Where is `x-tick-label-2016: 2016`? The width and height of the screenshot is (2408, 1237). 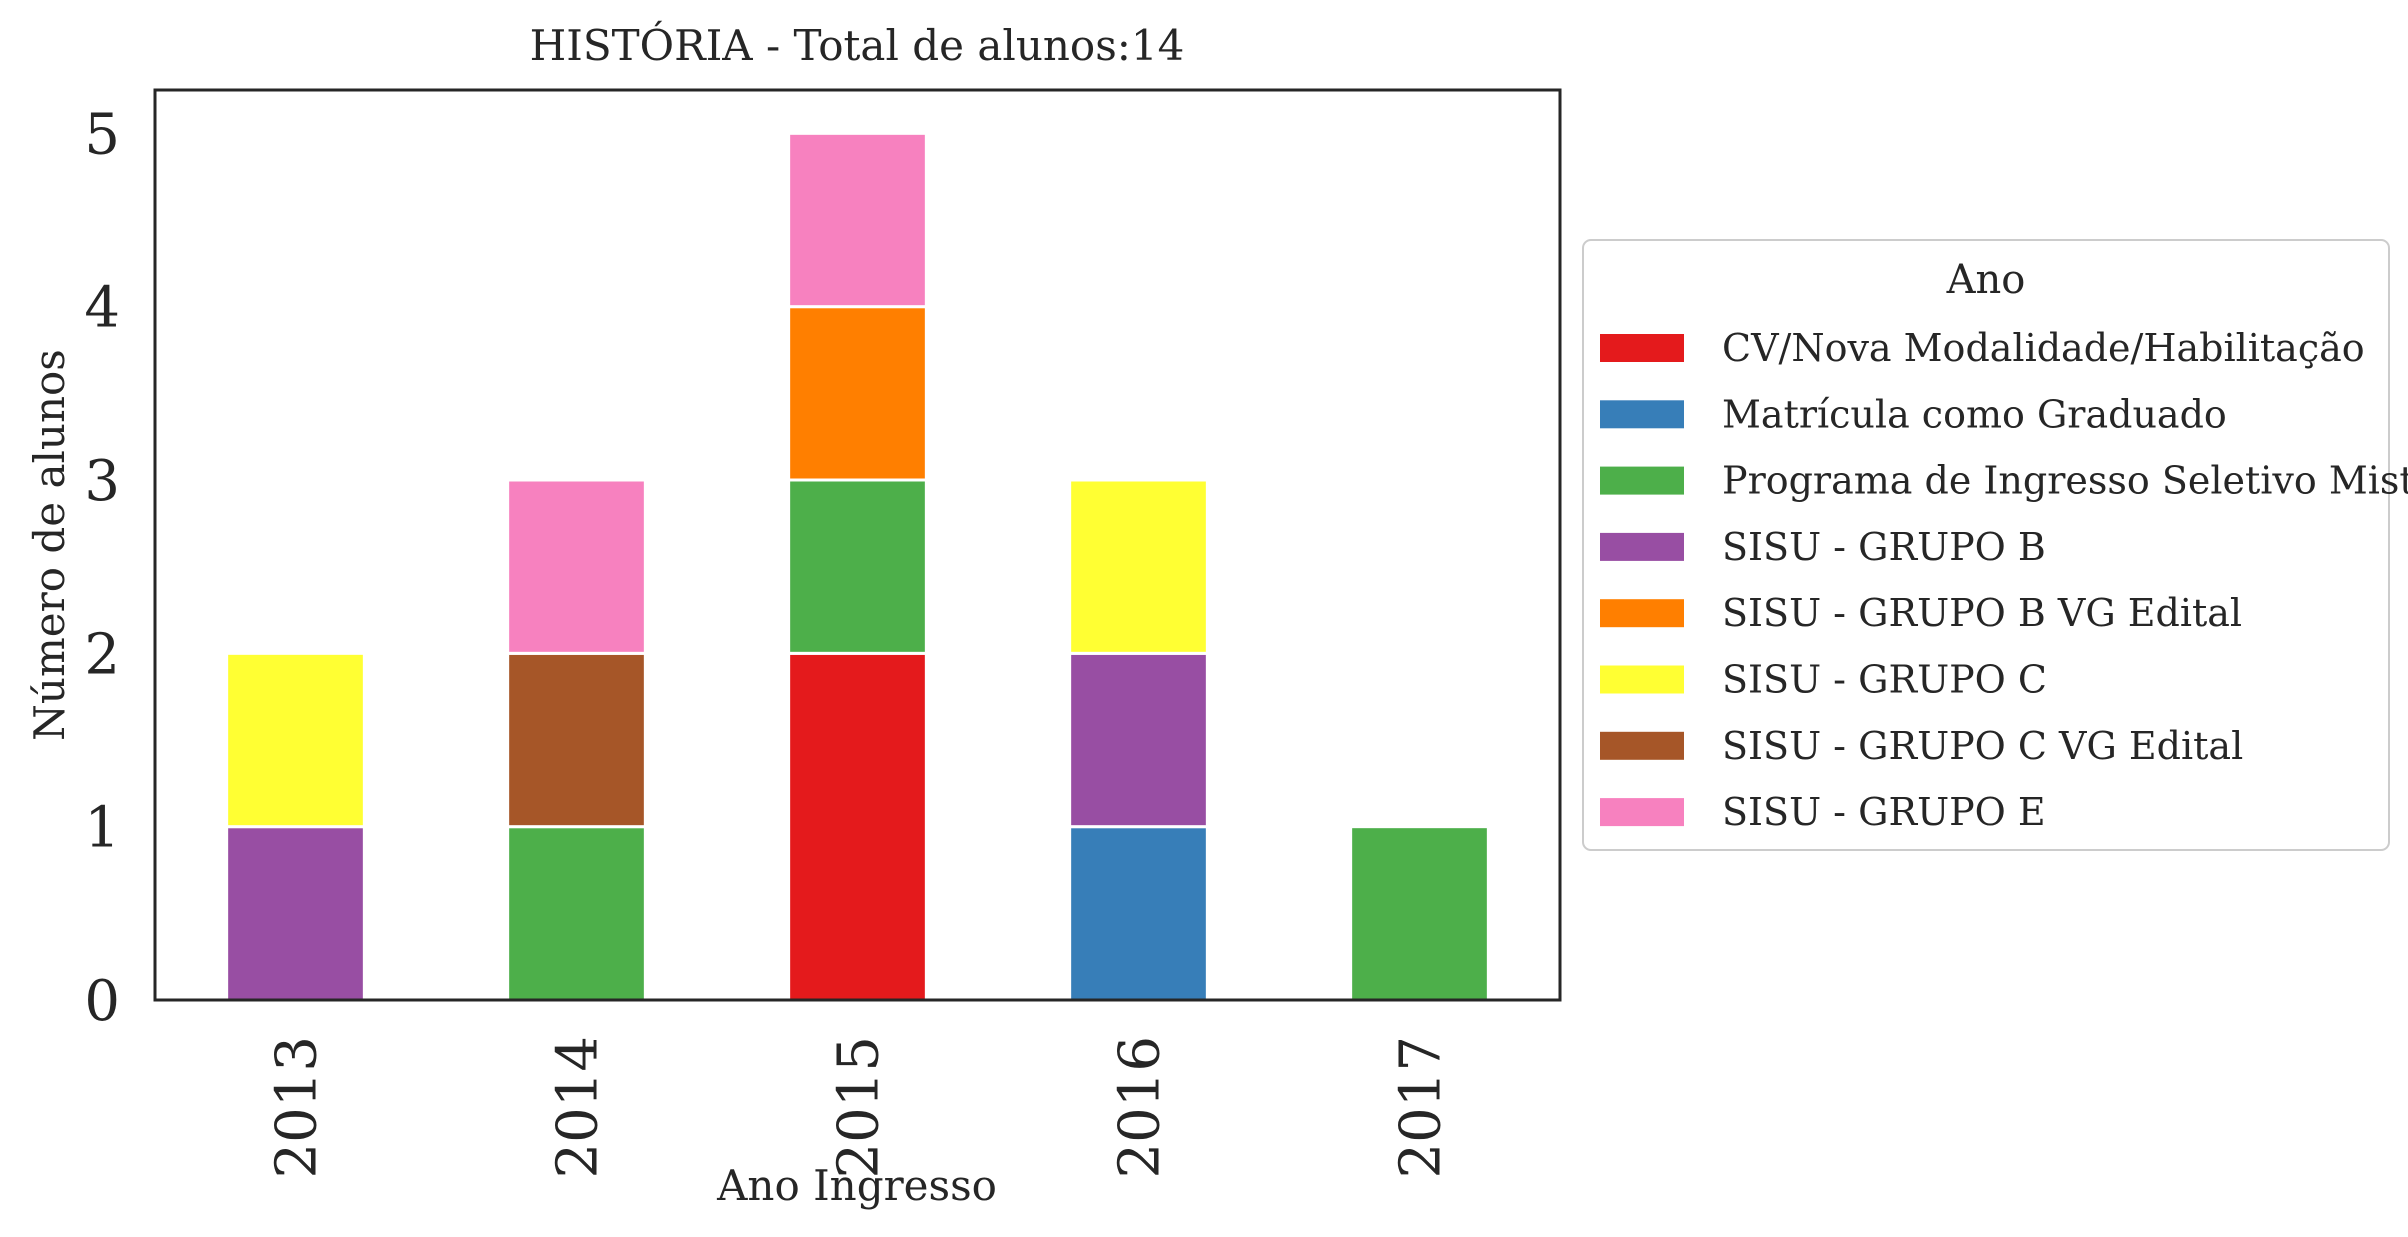
x-tick-label-2016: 2016 is located at coordinates (1140, 1107).